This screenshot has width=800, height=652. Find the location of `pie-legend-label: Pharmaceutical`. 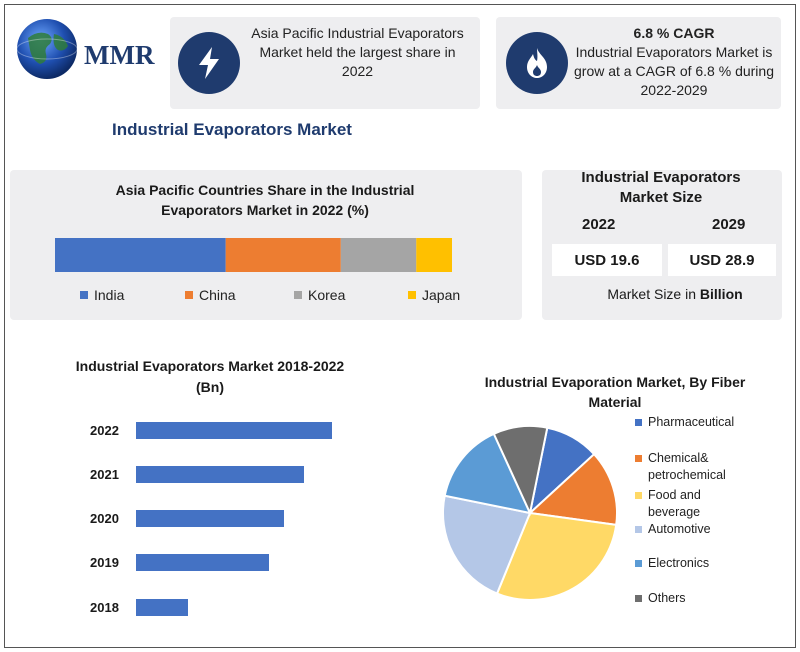

pie-legend-label: Pharmaceutical is located at coordinates (691, 422).